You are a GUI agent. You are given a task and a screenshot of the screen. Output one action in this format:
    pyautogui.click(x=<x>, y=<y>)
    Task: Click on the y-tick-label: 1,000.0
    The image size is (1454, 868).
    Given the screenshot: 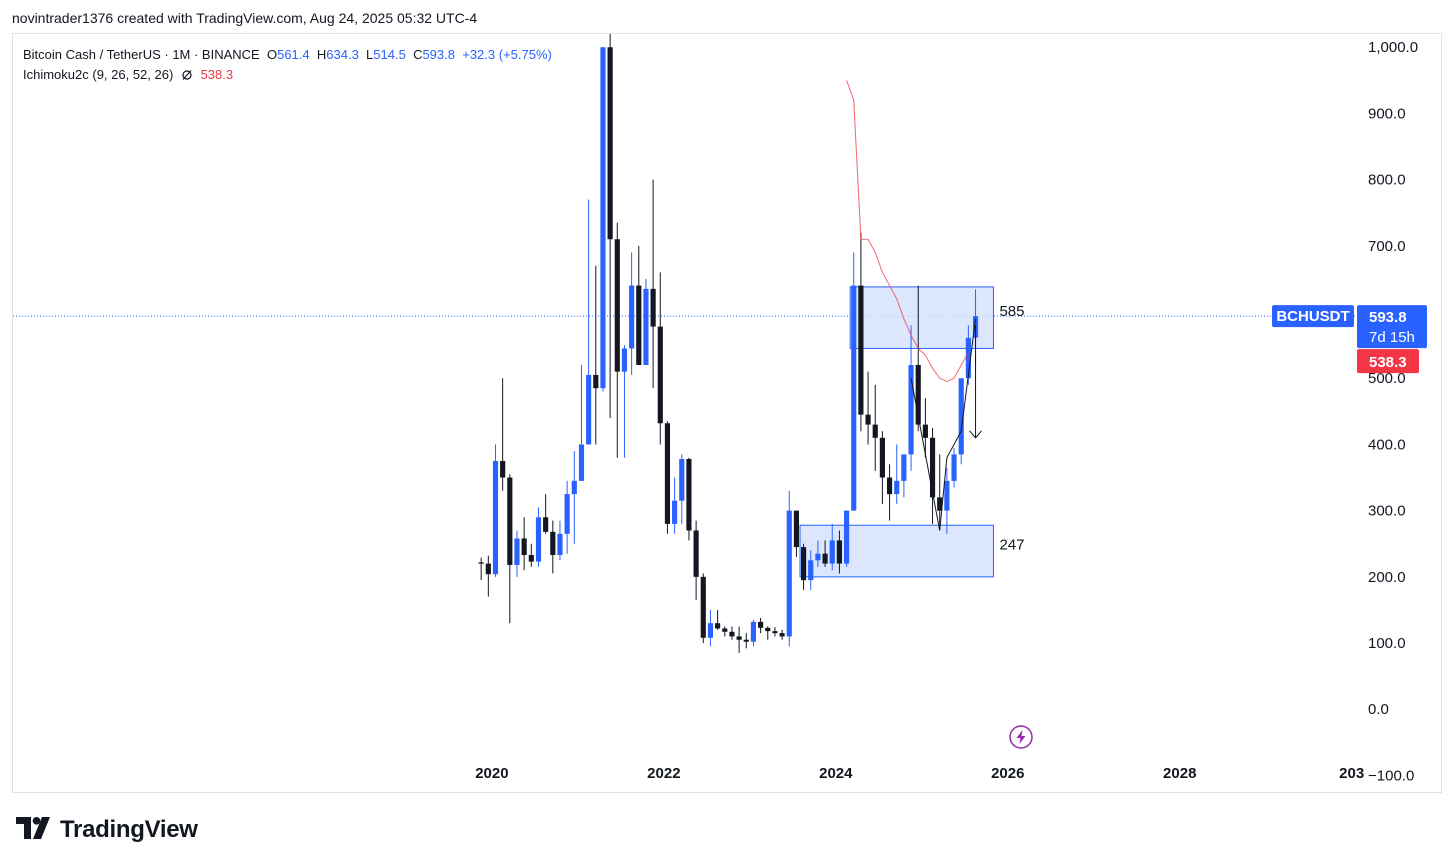 What is the action you would take?
    pyautogui.click(x=1393, y=47)
    